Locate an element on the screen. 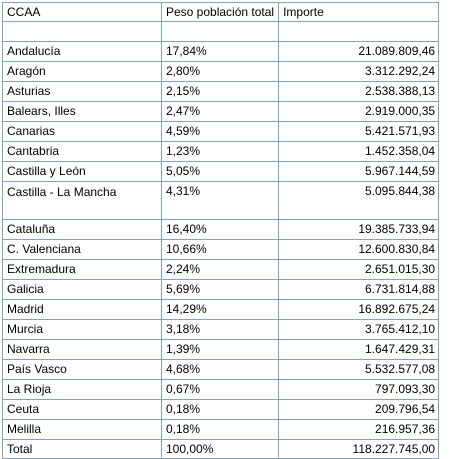 The image size is (454, 459). table-row: Asturias 2,15% 2.538.388,13 is located at coordinates (221, 91).